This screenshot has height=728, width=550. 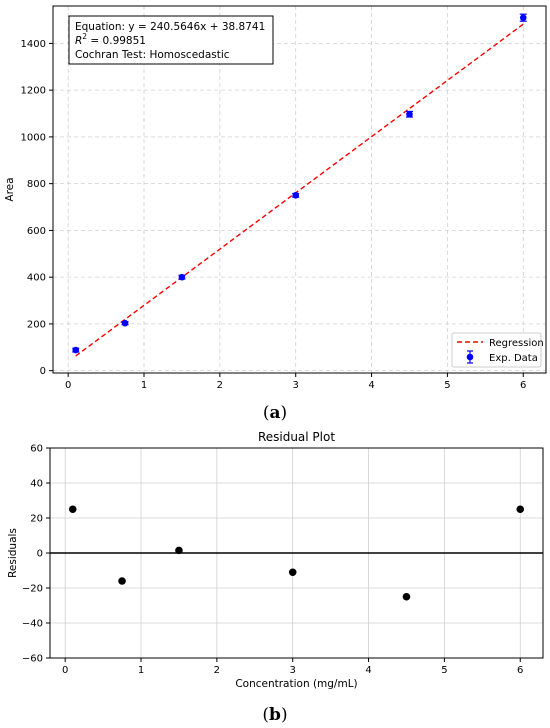 I want to click on b-y-tick-label: 60, so click(x=36, y=449).